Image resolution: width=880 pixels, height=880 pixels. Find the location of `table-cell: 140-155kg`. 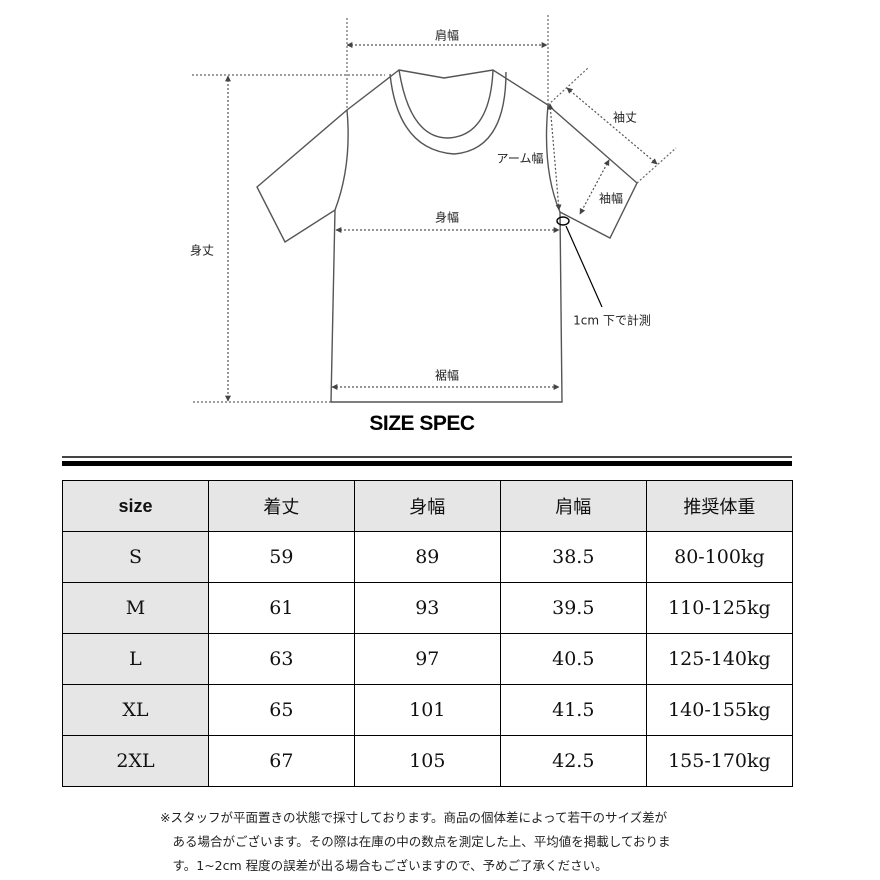

table-cell: 140-155kg is located at coordinates (719, 710).